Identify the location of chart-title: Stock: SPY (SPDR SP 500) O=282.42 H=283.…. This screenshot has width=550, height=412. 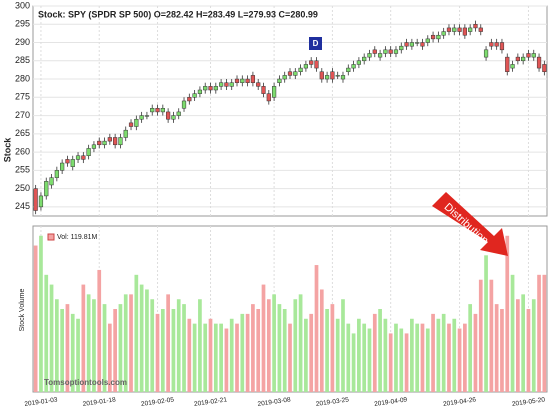
(178, 14).